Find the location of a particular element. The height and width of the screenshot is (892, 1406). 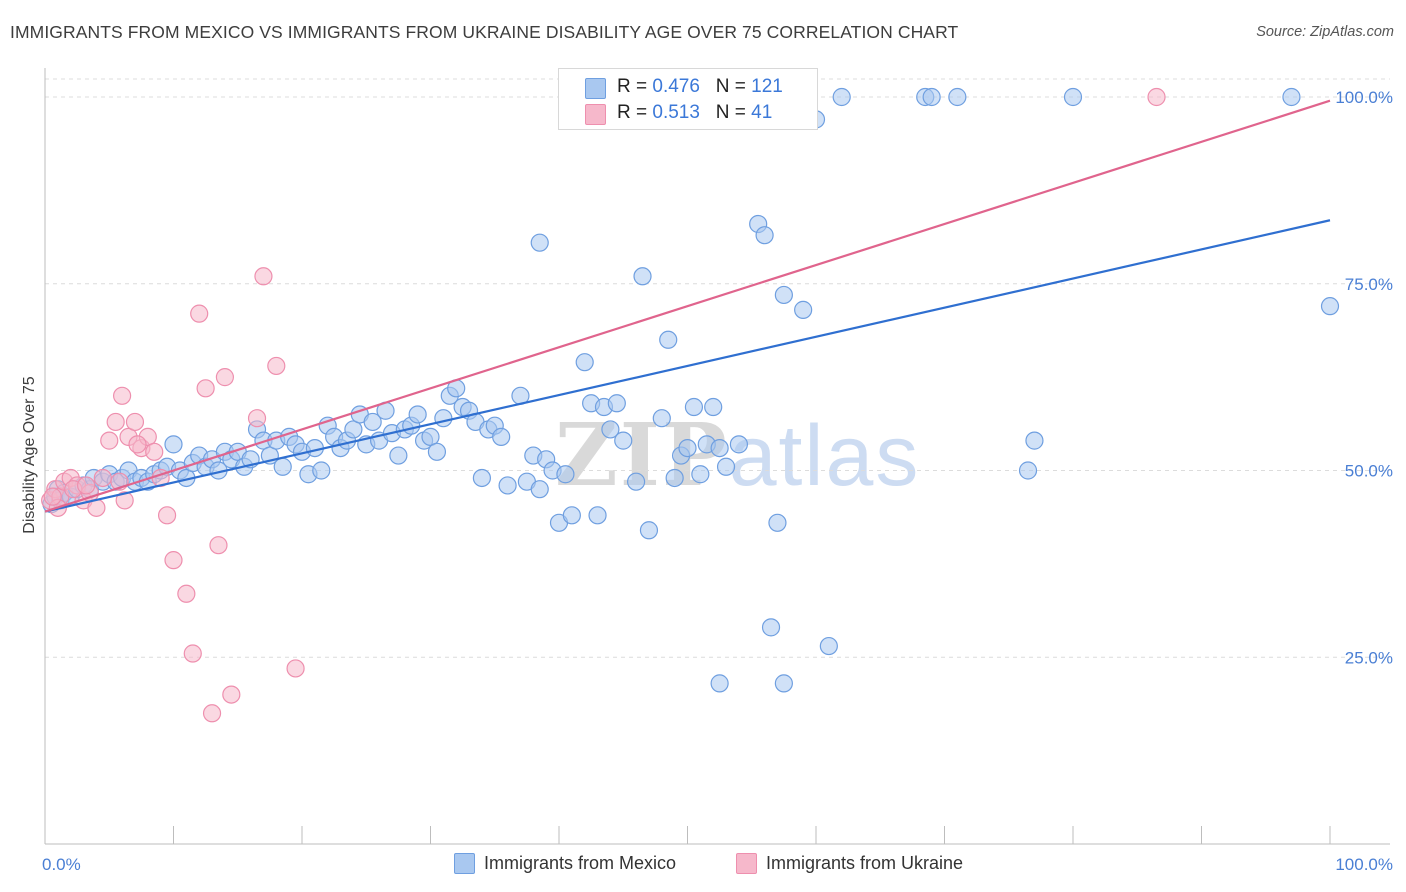

bottom-legend-label-ukraine: Immigrants from Ukraine is located at coordinates (865, 863).